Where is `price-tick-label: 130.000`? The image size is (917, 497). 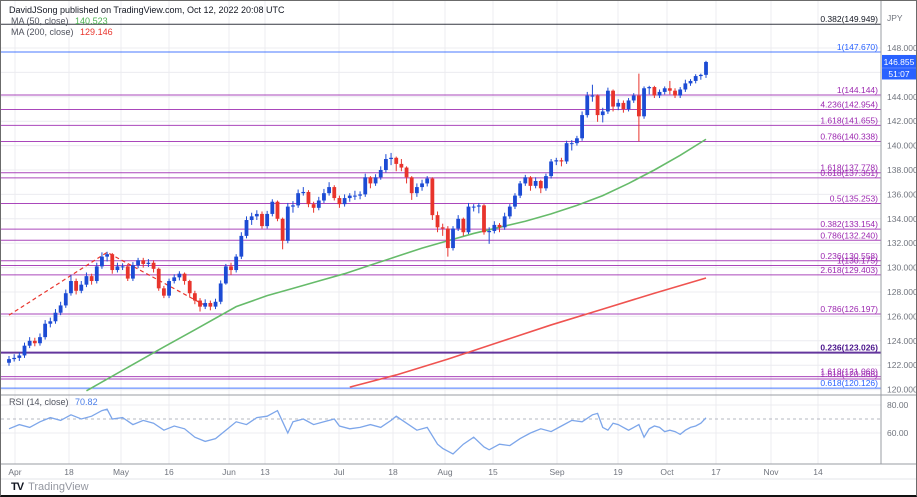
price-tick-label: 130.000 is located at coordinates (902, 268).